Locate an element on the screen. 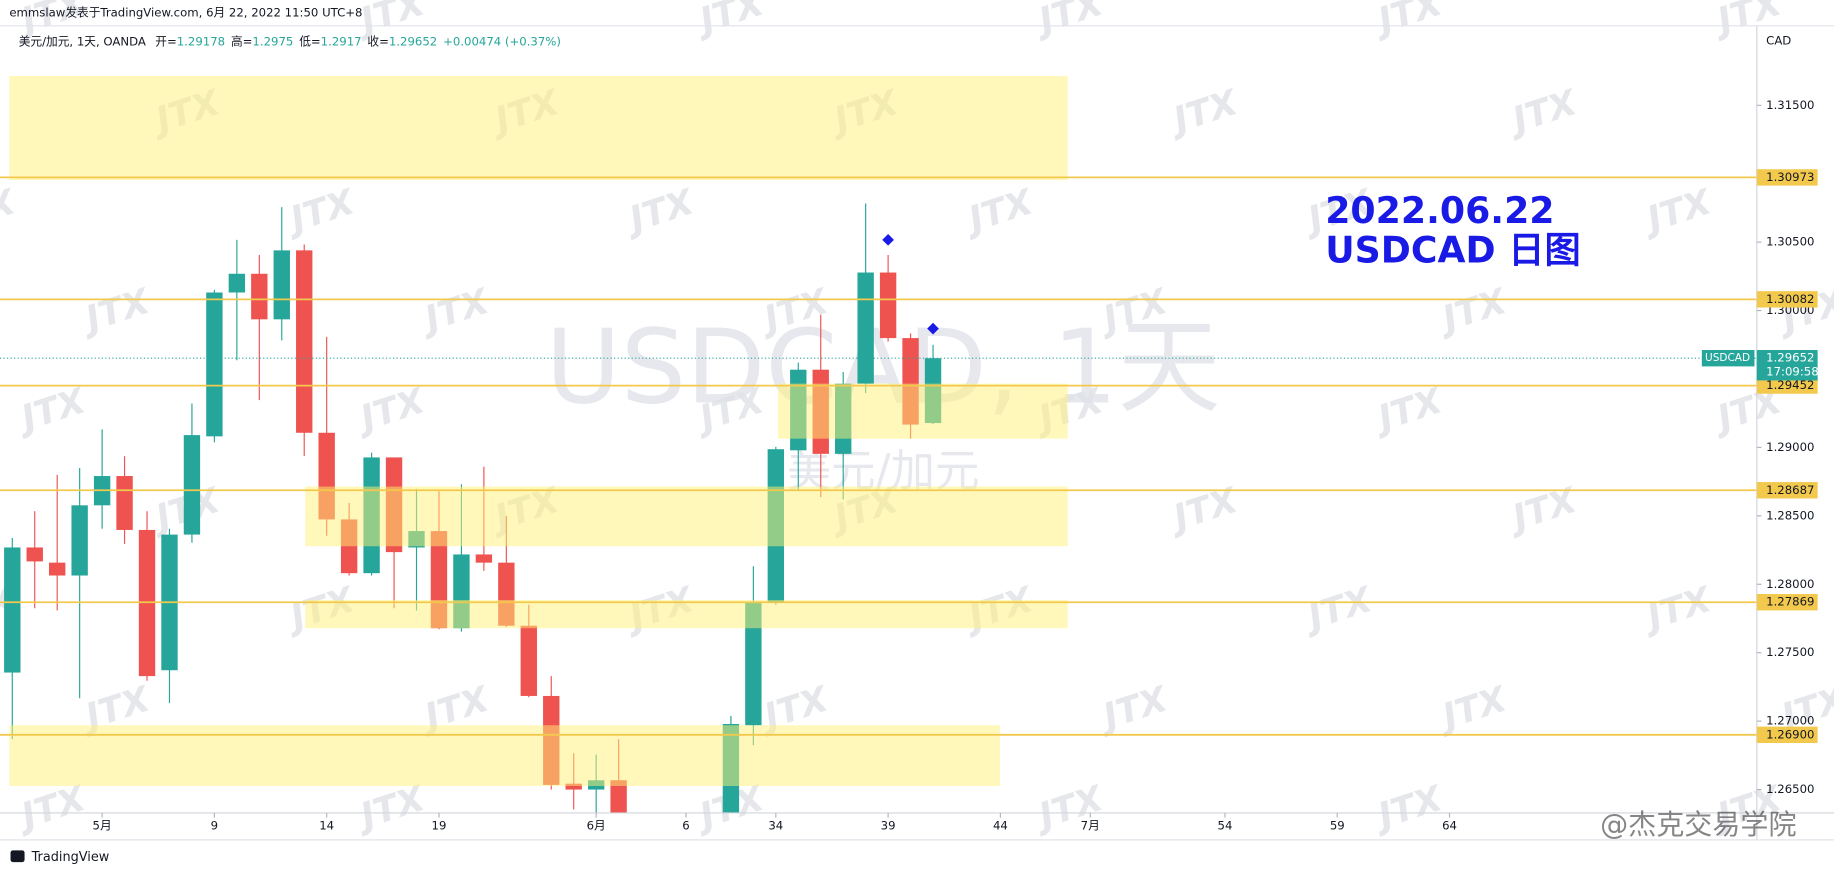  y-tick-label: 1.26500 is located at coordinates (1790, 789).